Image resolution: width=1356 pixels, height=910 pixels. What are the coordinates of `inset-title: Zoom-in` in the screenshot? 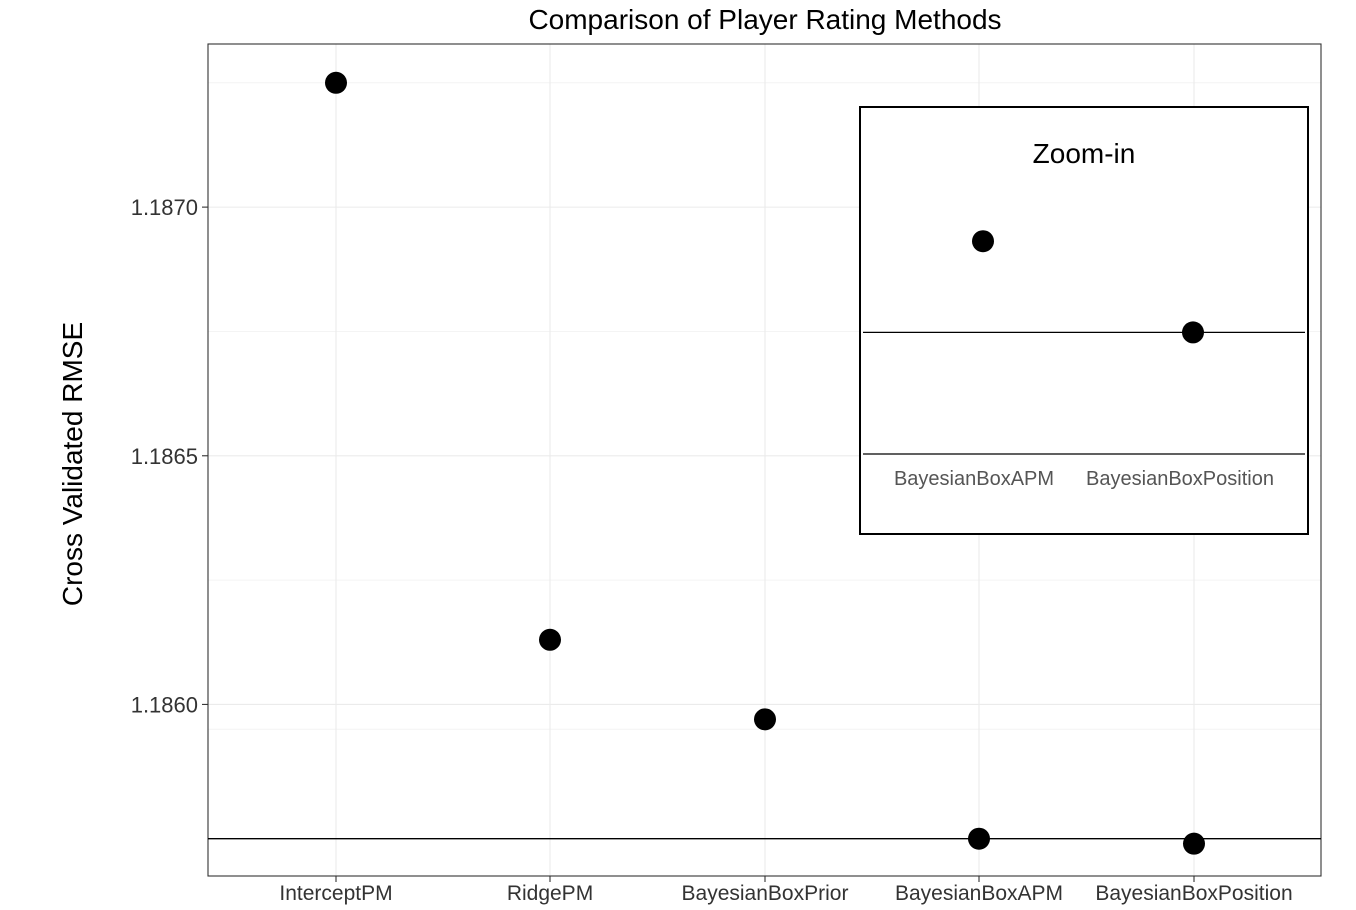 It's located at (1084, 153).